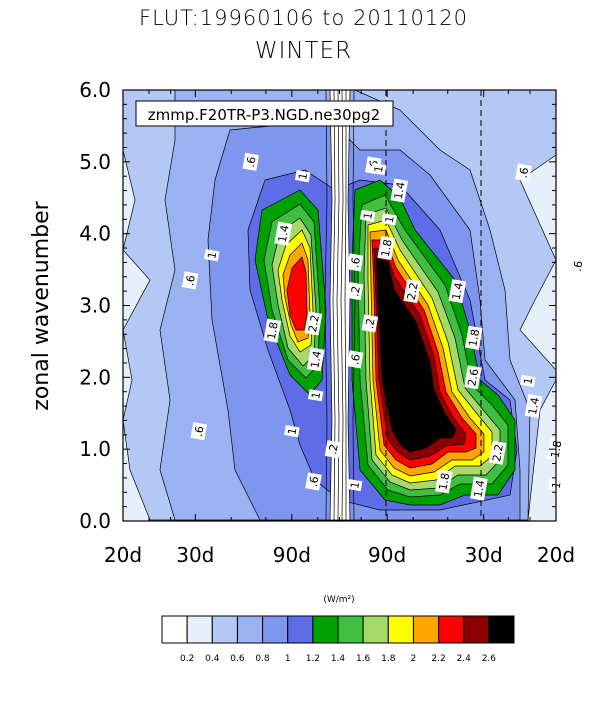  What do you see at coordinates (464, 659) in the screenshot?
I see `colorbar-level-label: 2.4` at bounding box center [464, 659].